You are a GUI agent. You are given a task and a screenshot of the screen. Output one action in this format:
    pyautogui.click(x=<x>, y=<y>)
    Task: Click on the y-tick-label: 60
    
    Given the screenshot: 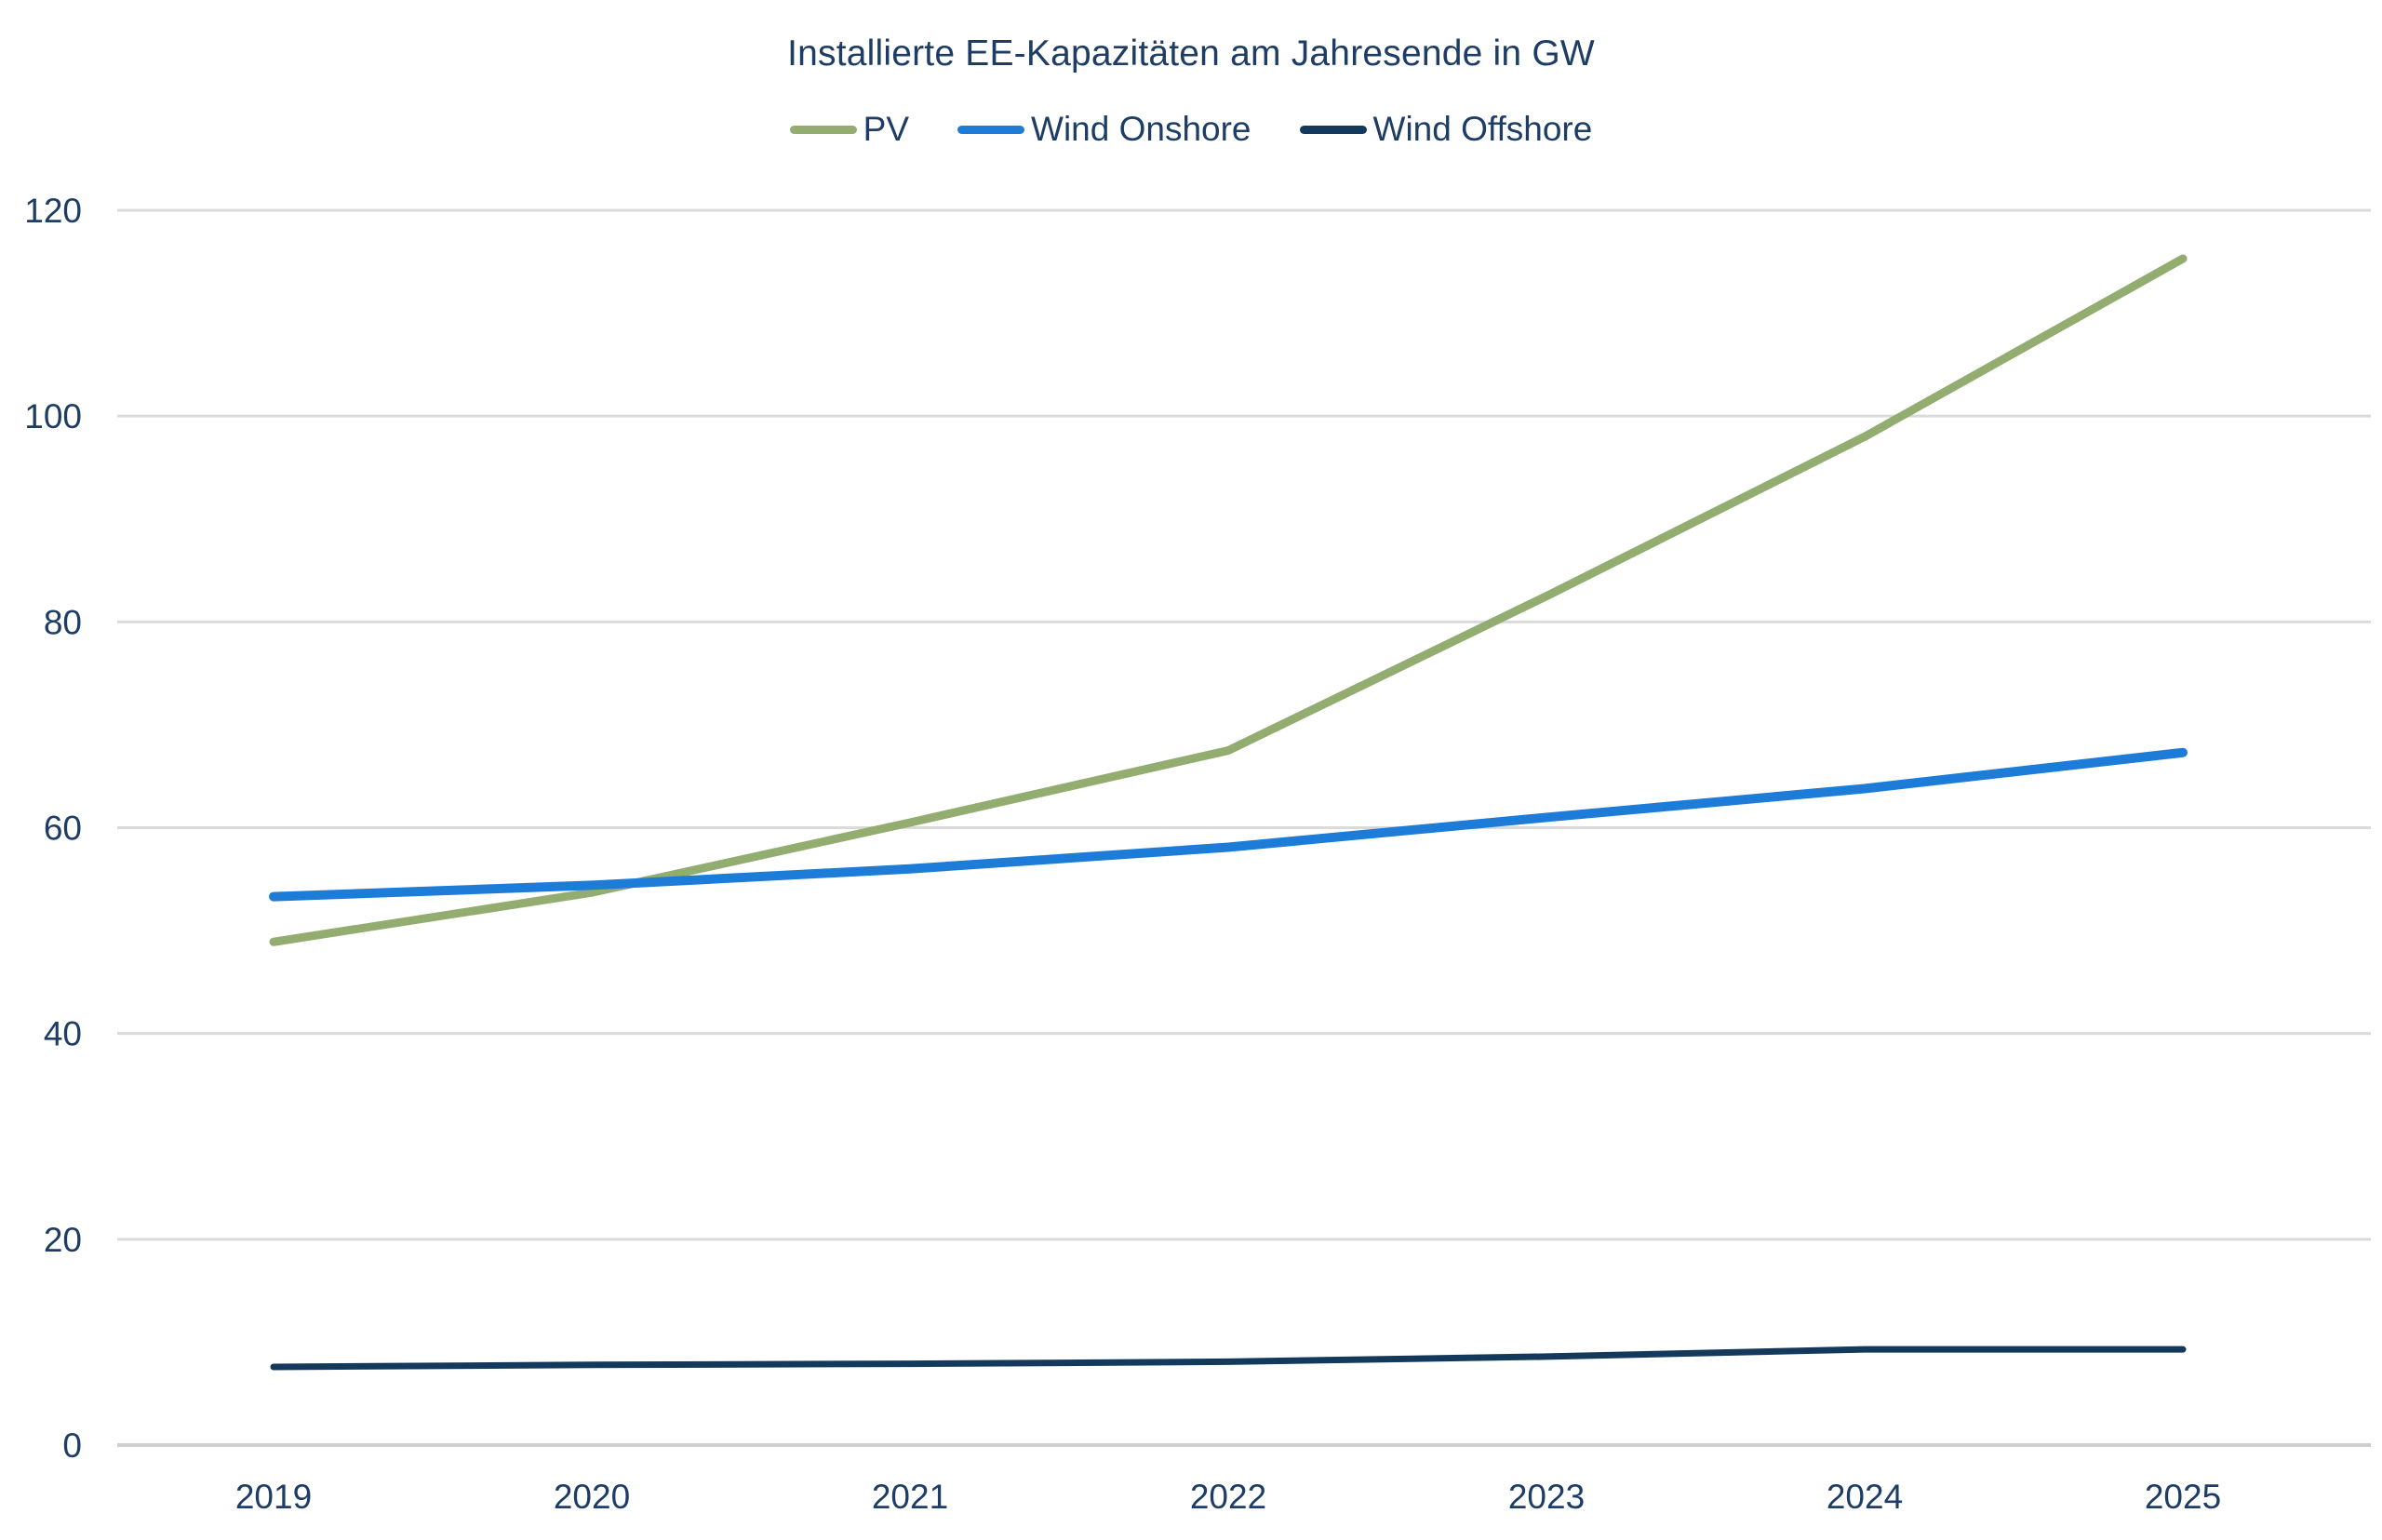 What is the action you would take?
    pyautogui.click(x=63, y=829)
    